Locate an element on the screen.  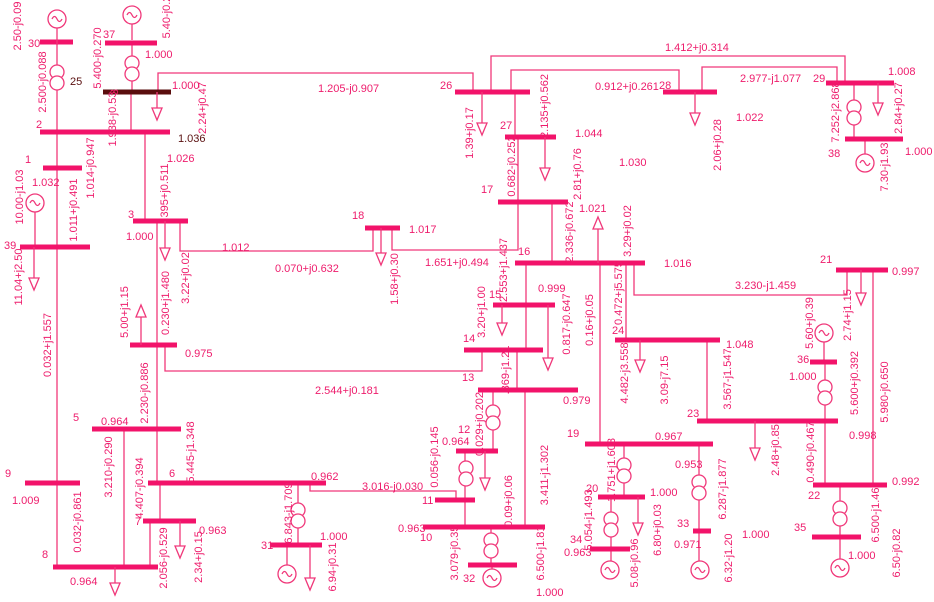
generation-label: 6.32-j1.20 is located at coordinates (729, 558).